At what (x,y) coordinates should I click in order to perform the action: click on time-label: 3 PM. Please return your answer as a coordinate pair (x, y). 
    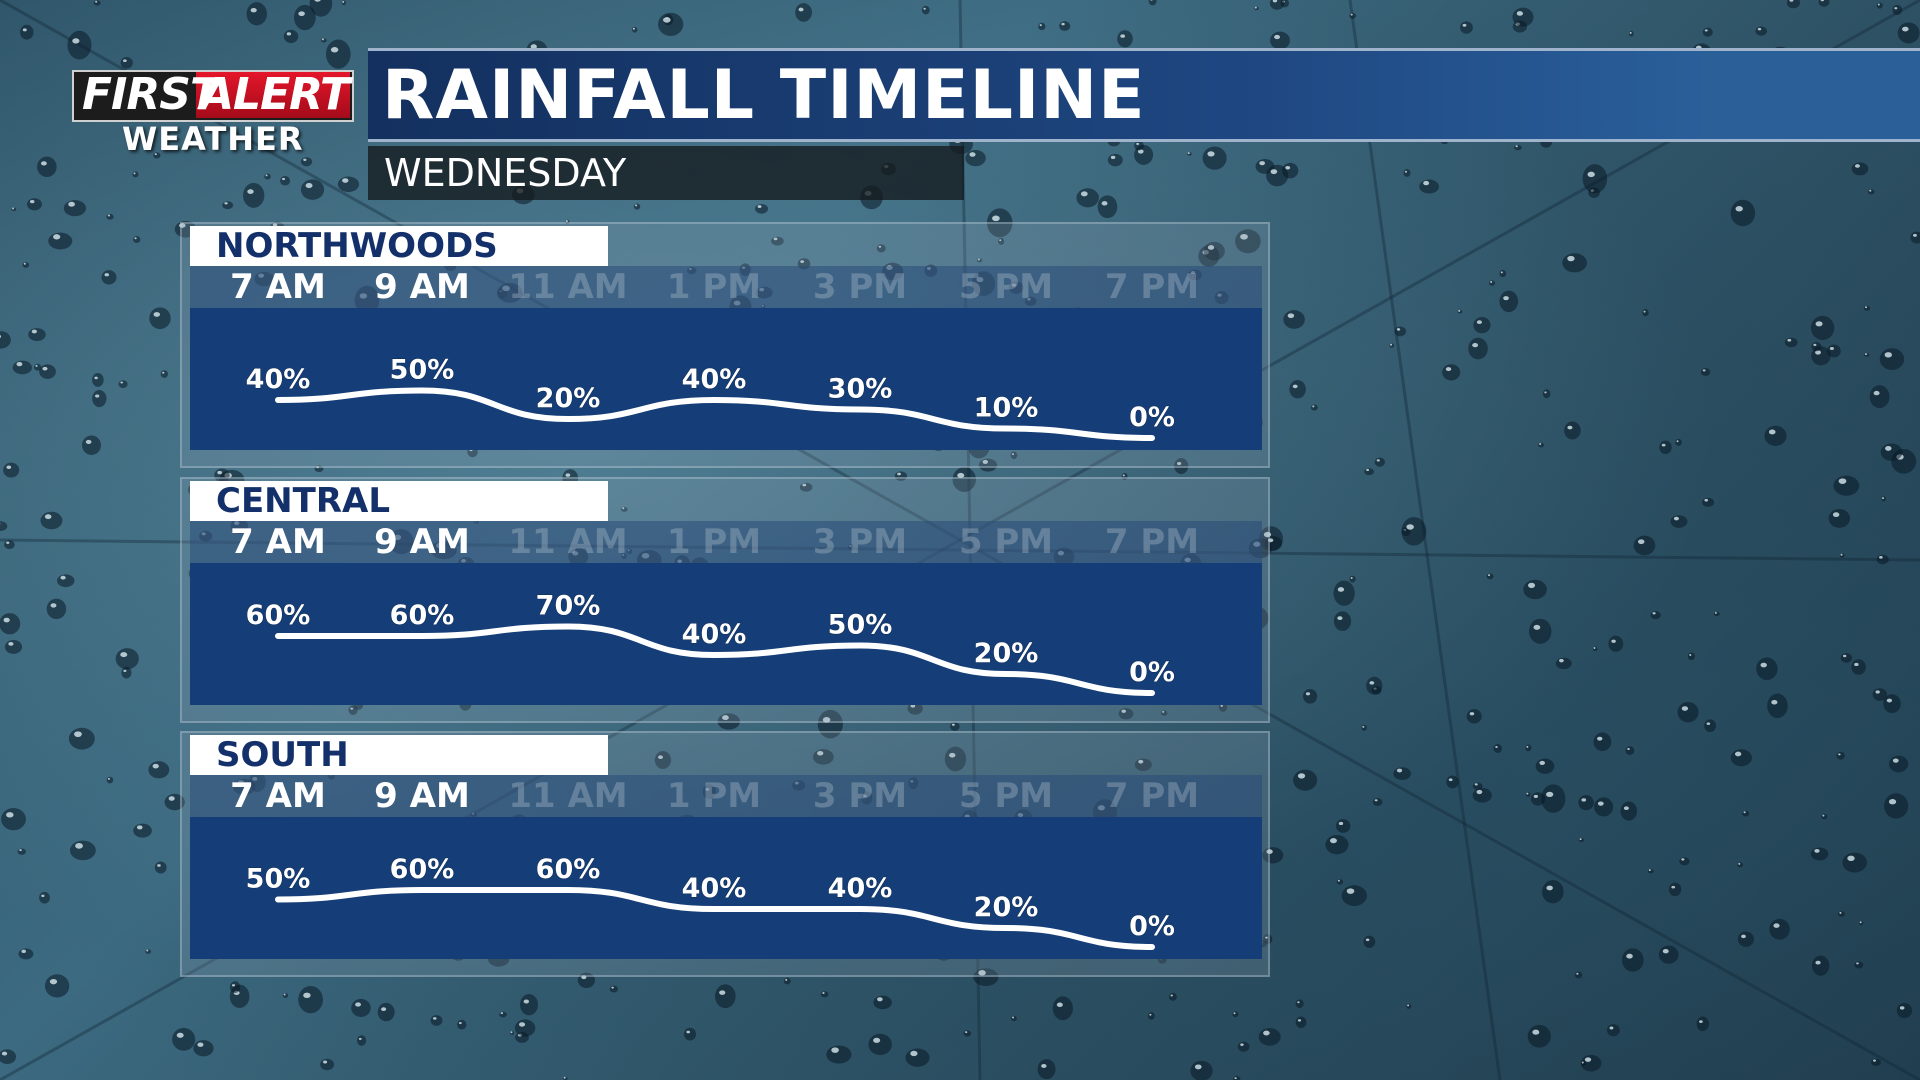
    Looking at the image, I should click on (860, 287).